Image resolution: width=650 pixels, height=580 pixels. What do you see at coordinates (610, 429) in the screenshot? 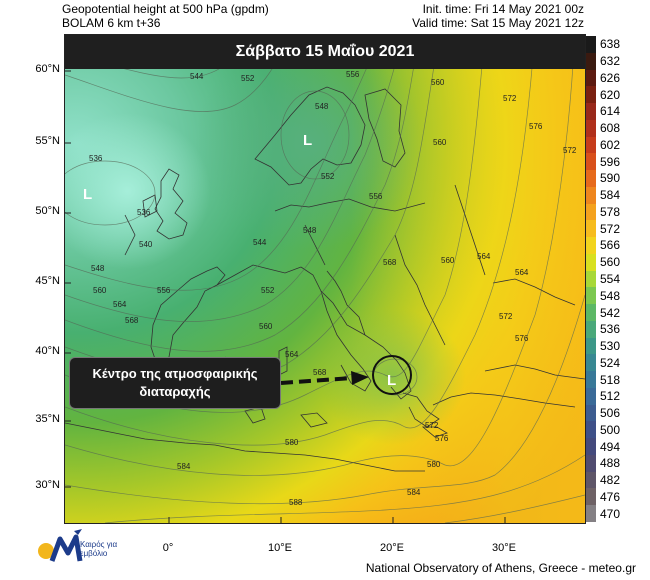
I see `colorbar-label: 500` at bounding box center [610, 429].